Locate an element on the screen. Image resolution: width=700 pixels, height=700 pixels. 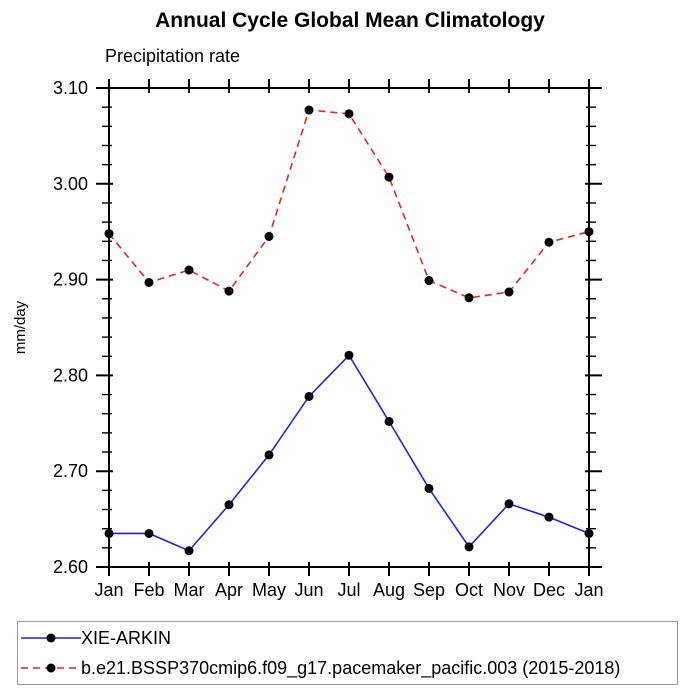
x-axis-tick-label: Aug is located at coordinates (389, 590).